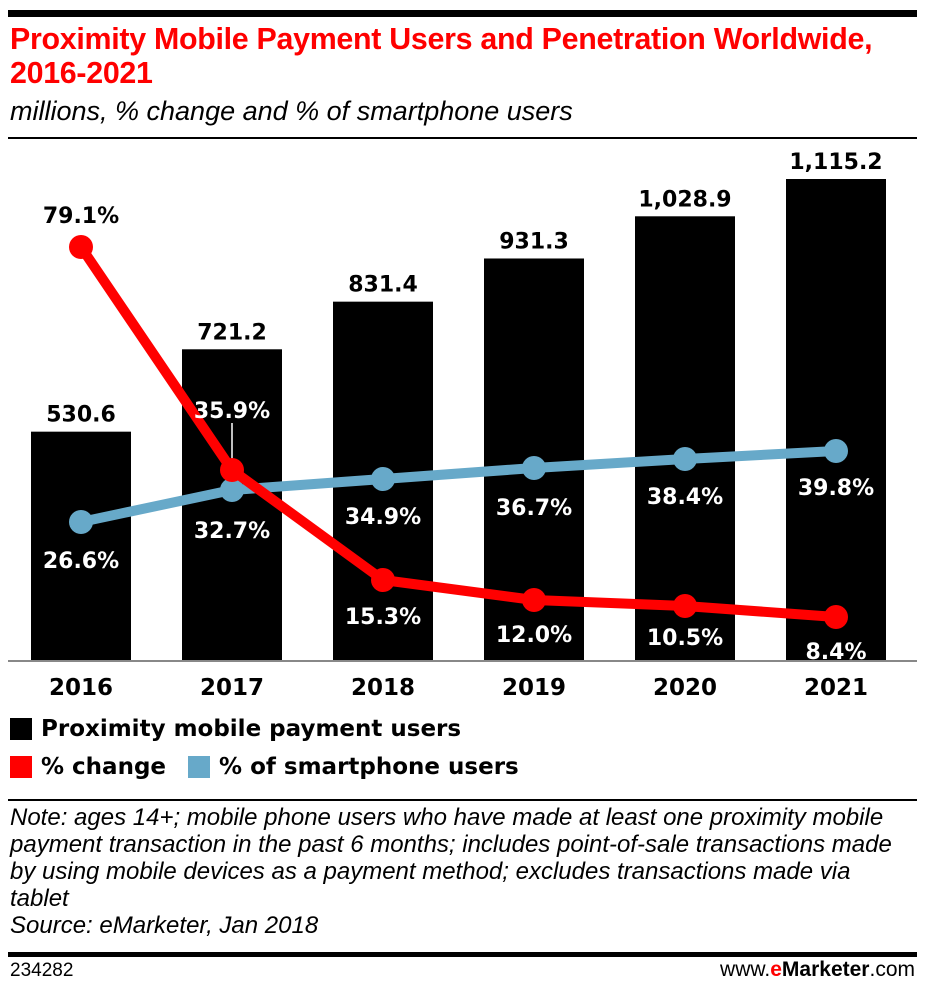 The image size is (925, 994). What do you see at coordinates (458, 486) in the screenshot?
I see `line-smartphone-users` at bounding box center [458, 486].